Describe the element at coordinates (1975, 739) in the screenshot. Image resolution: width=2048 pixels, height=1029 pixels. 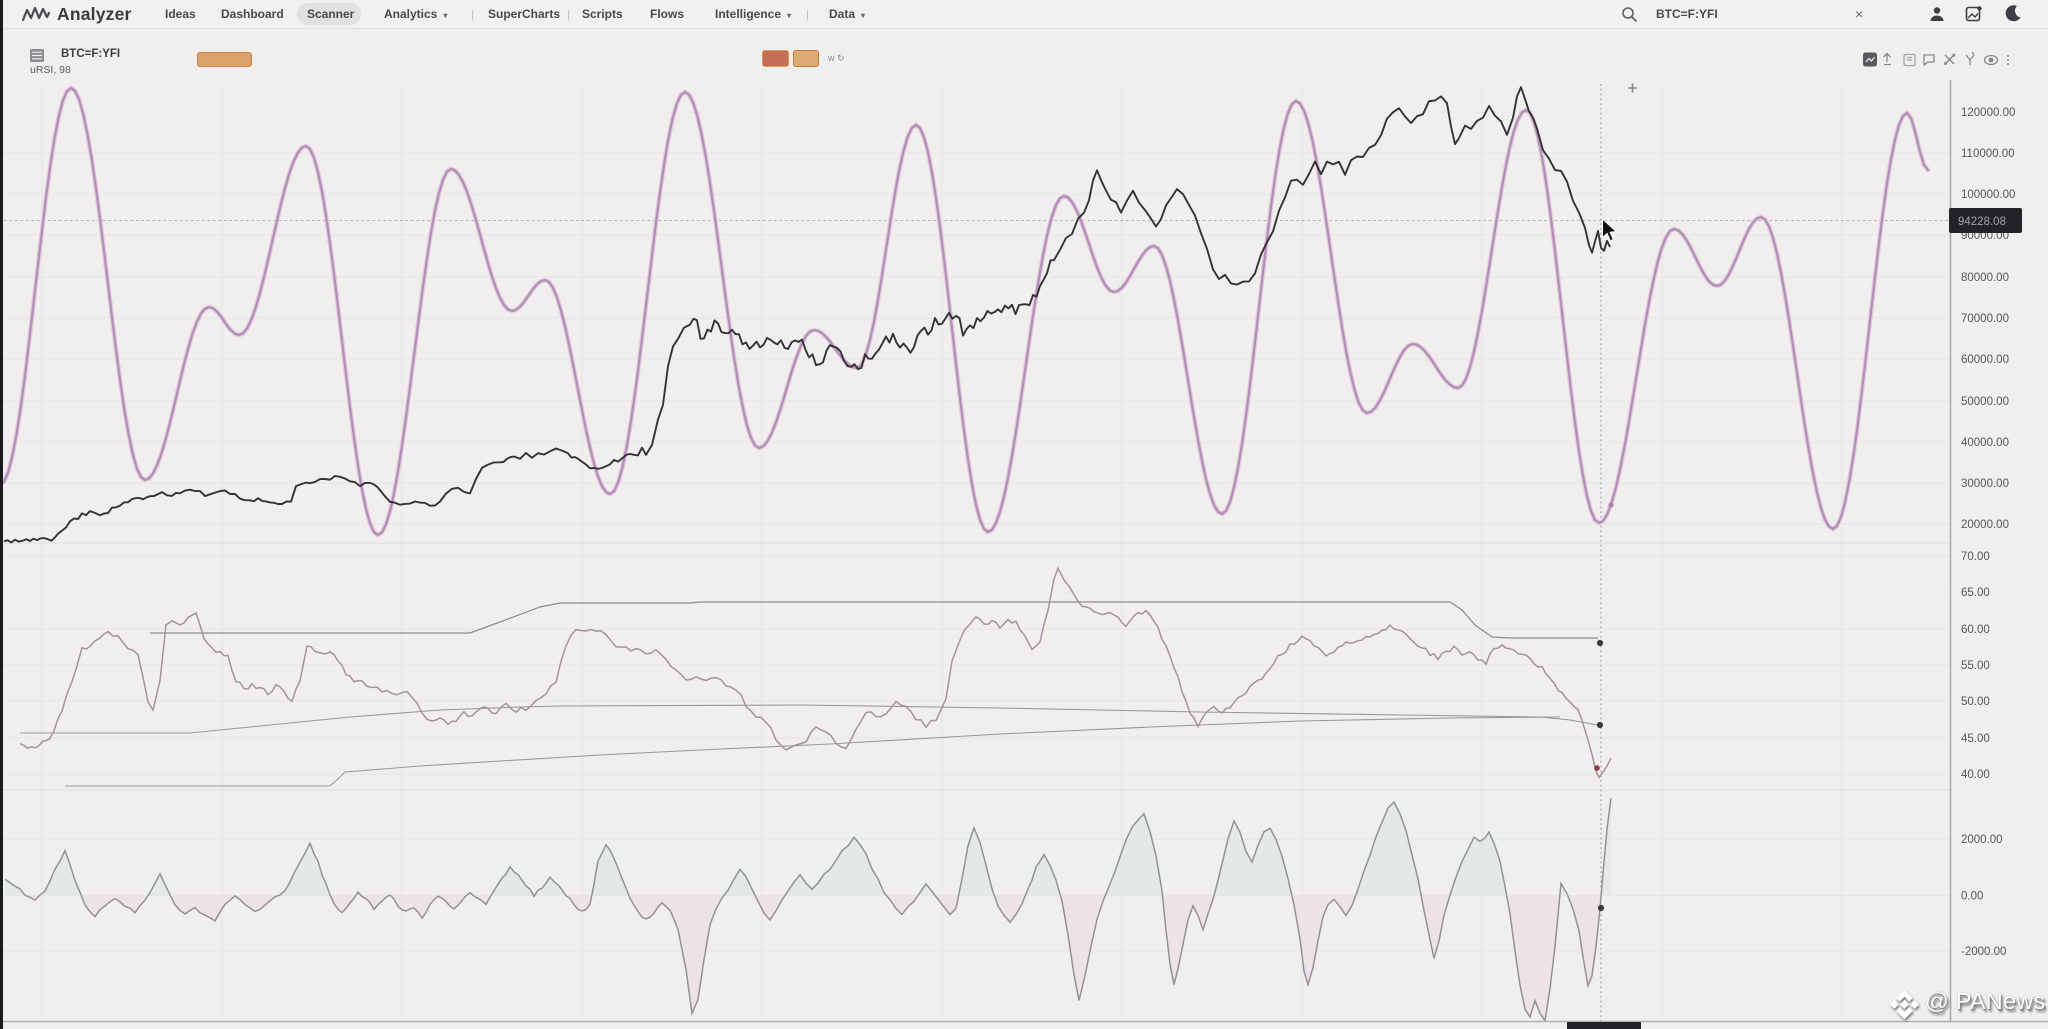
I see `svg-text: 45.00` at that location.